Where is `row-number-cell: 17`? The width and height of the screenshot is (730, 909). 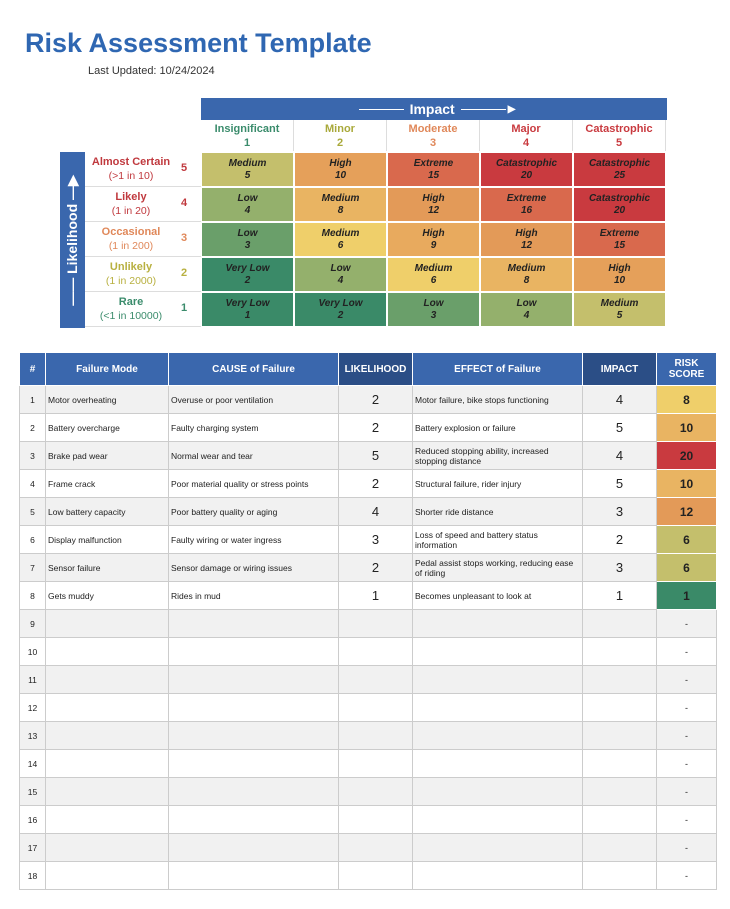 row-number-cell: 17 is located at coordinates (32, 847).